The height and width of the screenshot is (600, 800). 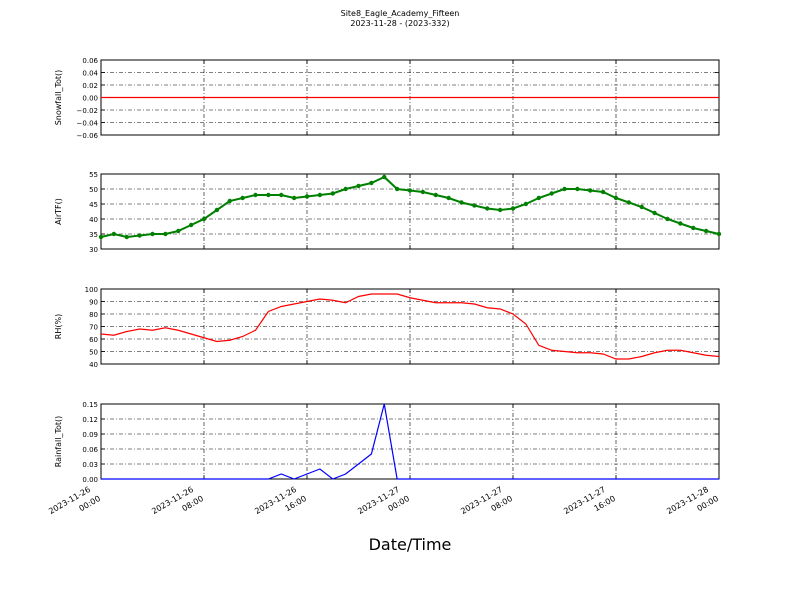 I want to click on y-tick-label: 0.02, so click(x=90, y=86).